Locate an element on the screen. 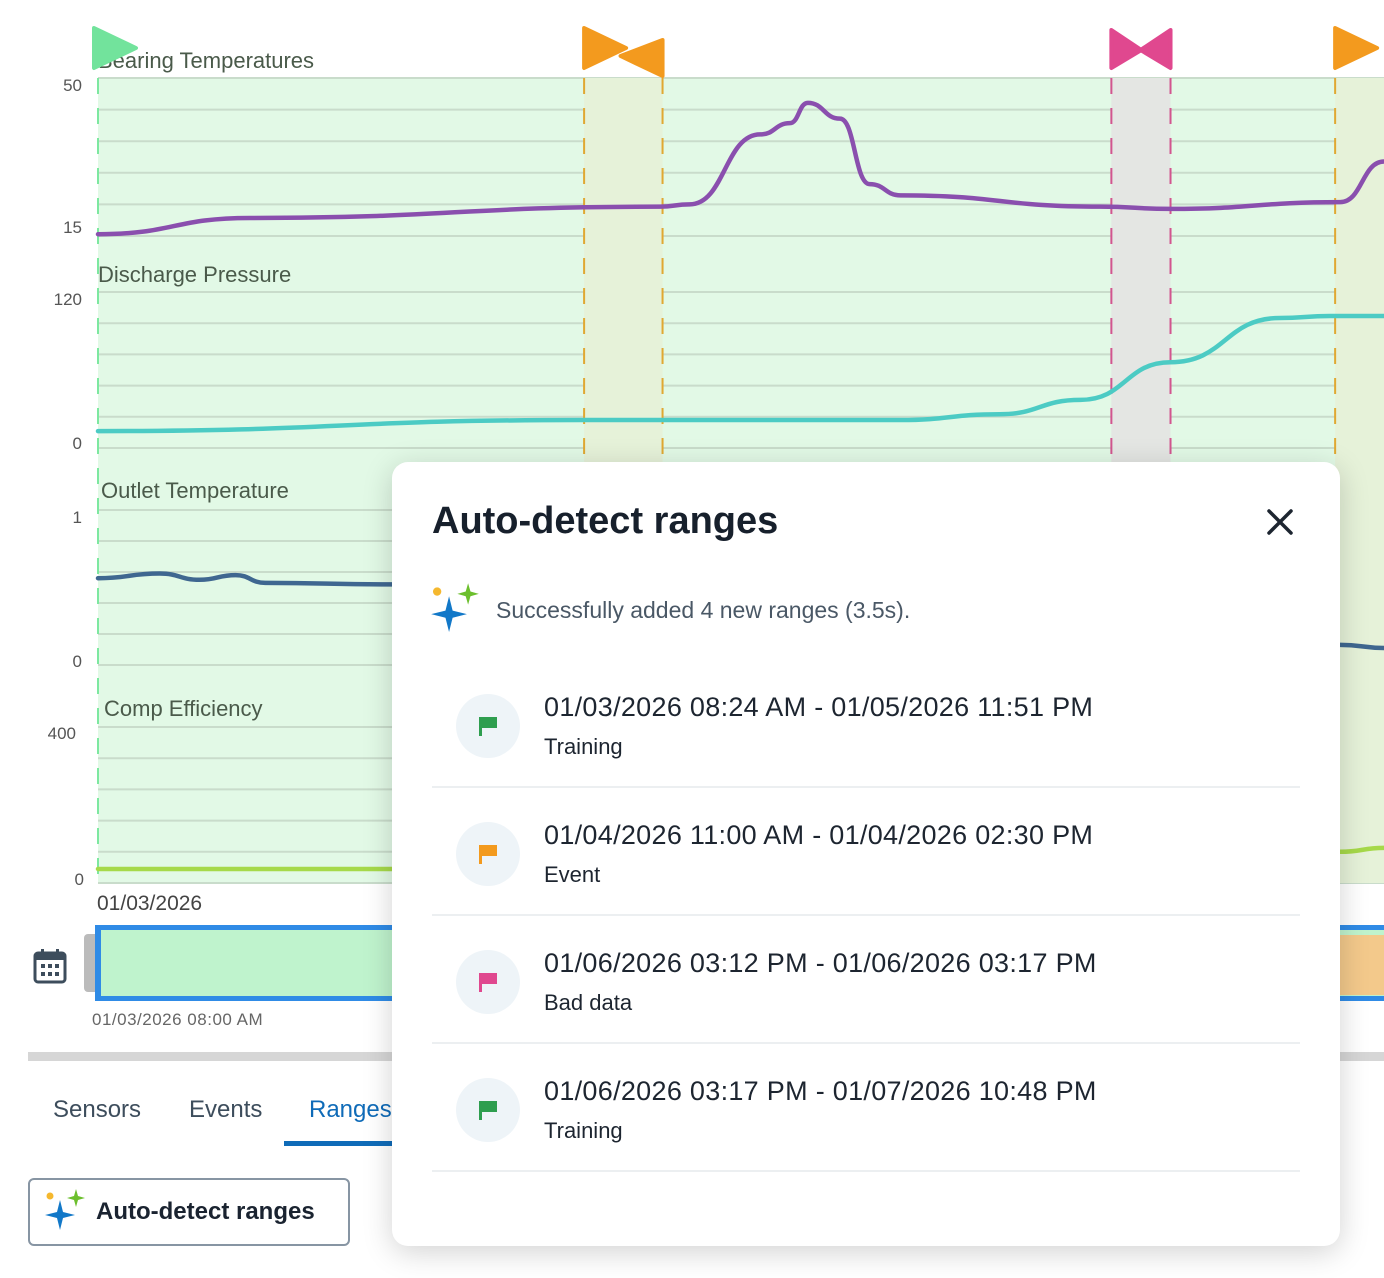 This screenshot has height=1278, width=1384. panel-title: Discharge Pressure is located at coordinates (195, 274).